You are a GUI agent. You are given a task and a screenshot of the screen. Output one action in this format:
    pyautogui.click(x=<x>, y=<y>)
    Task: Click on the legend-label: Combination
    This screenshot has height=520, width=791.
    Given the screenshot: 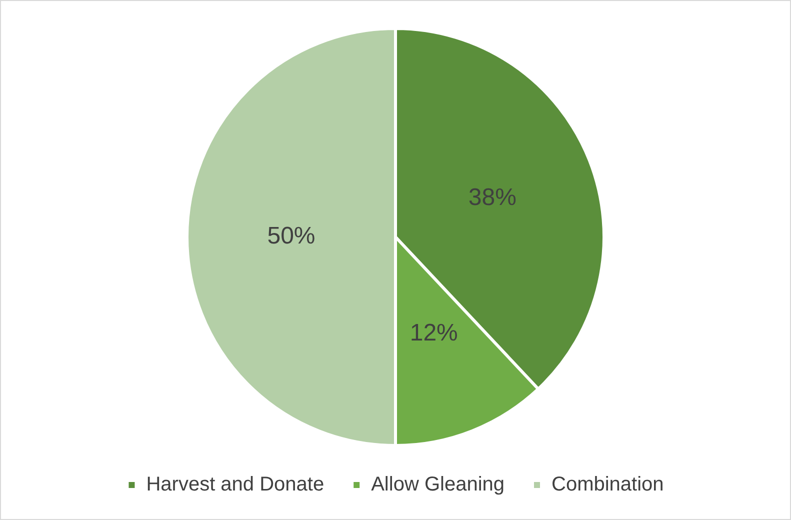 What is the action you would take?
    pyautogui.click(x=608, y=485)
    